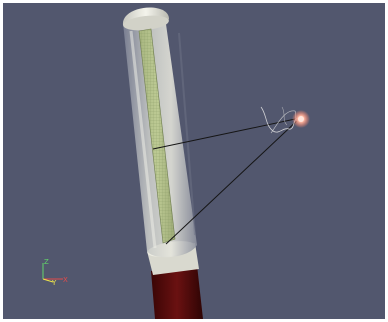  Describe the element at coordinates (48, 280) in the screenshot. I see `y-axis-line` at that location.